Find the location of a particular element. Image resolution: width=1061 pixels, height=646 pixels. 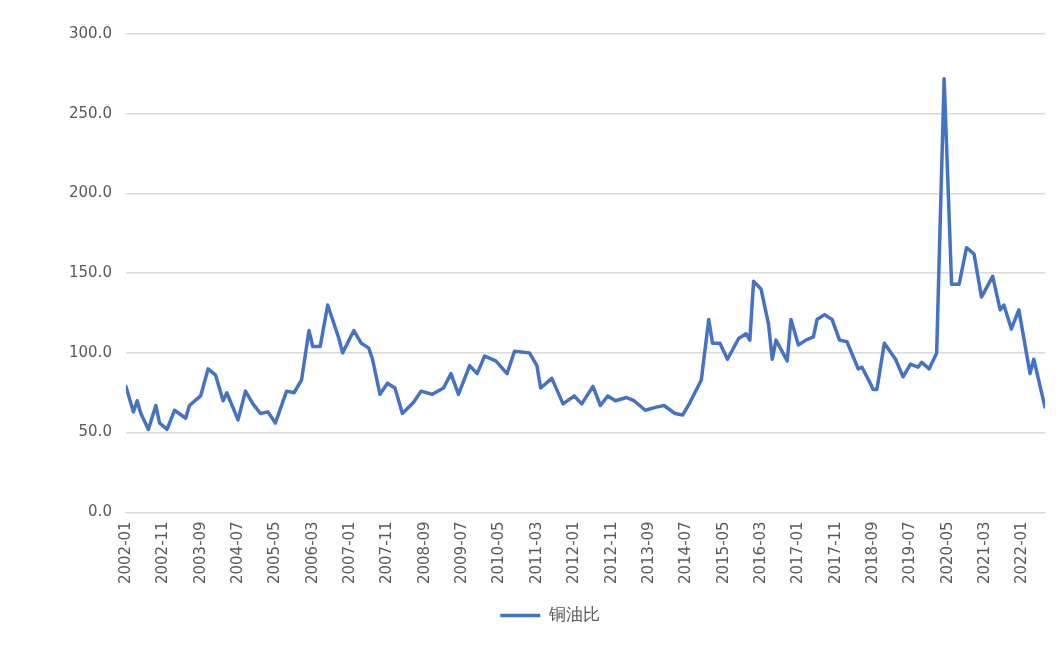

x-tick-label: 2005-05 is located at coordinates (274, 553).